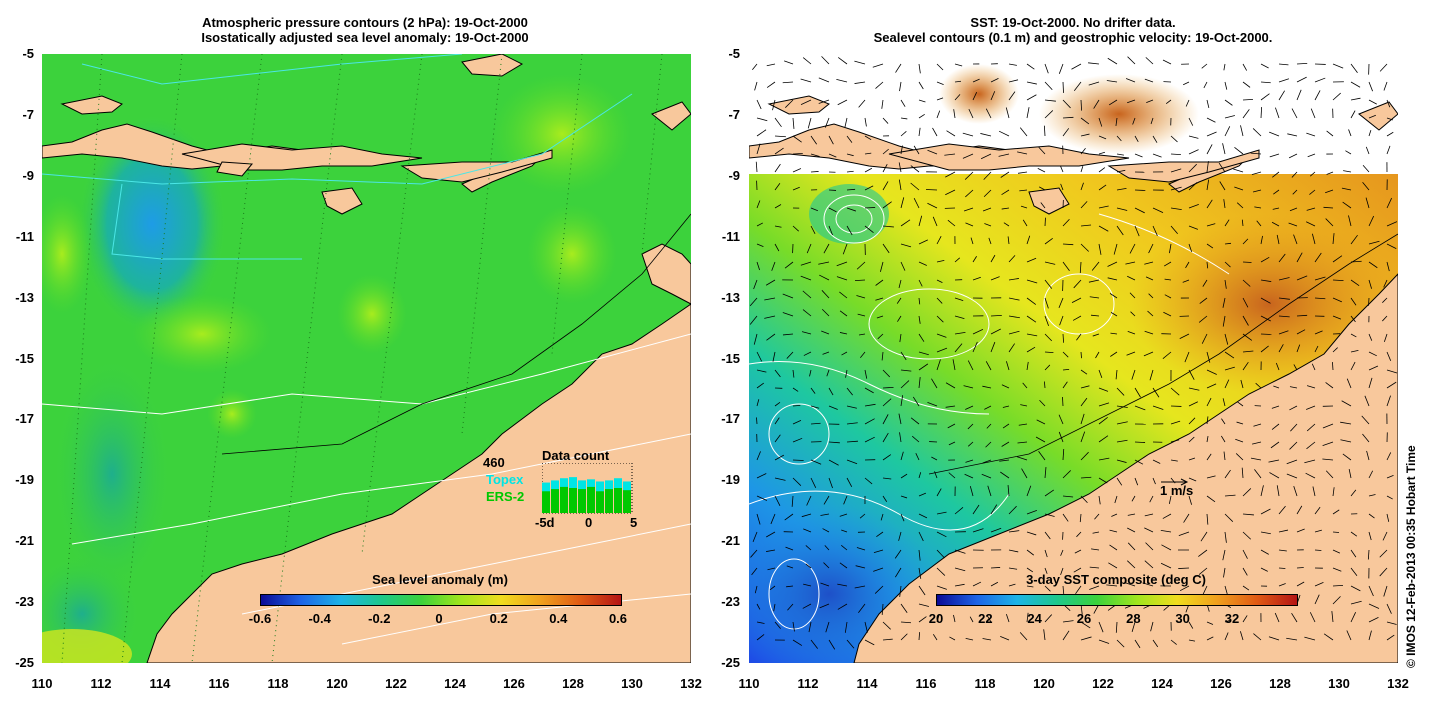  I want to click on colorbar-tick-label: 30, so click(1182, 618).